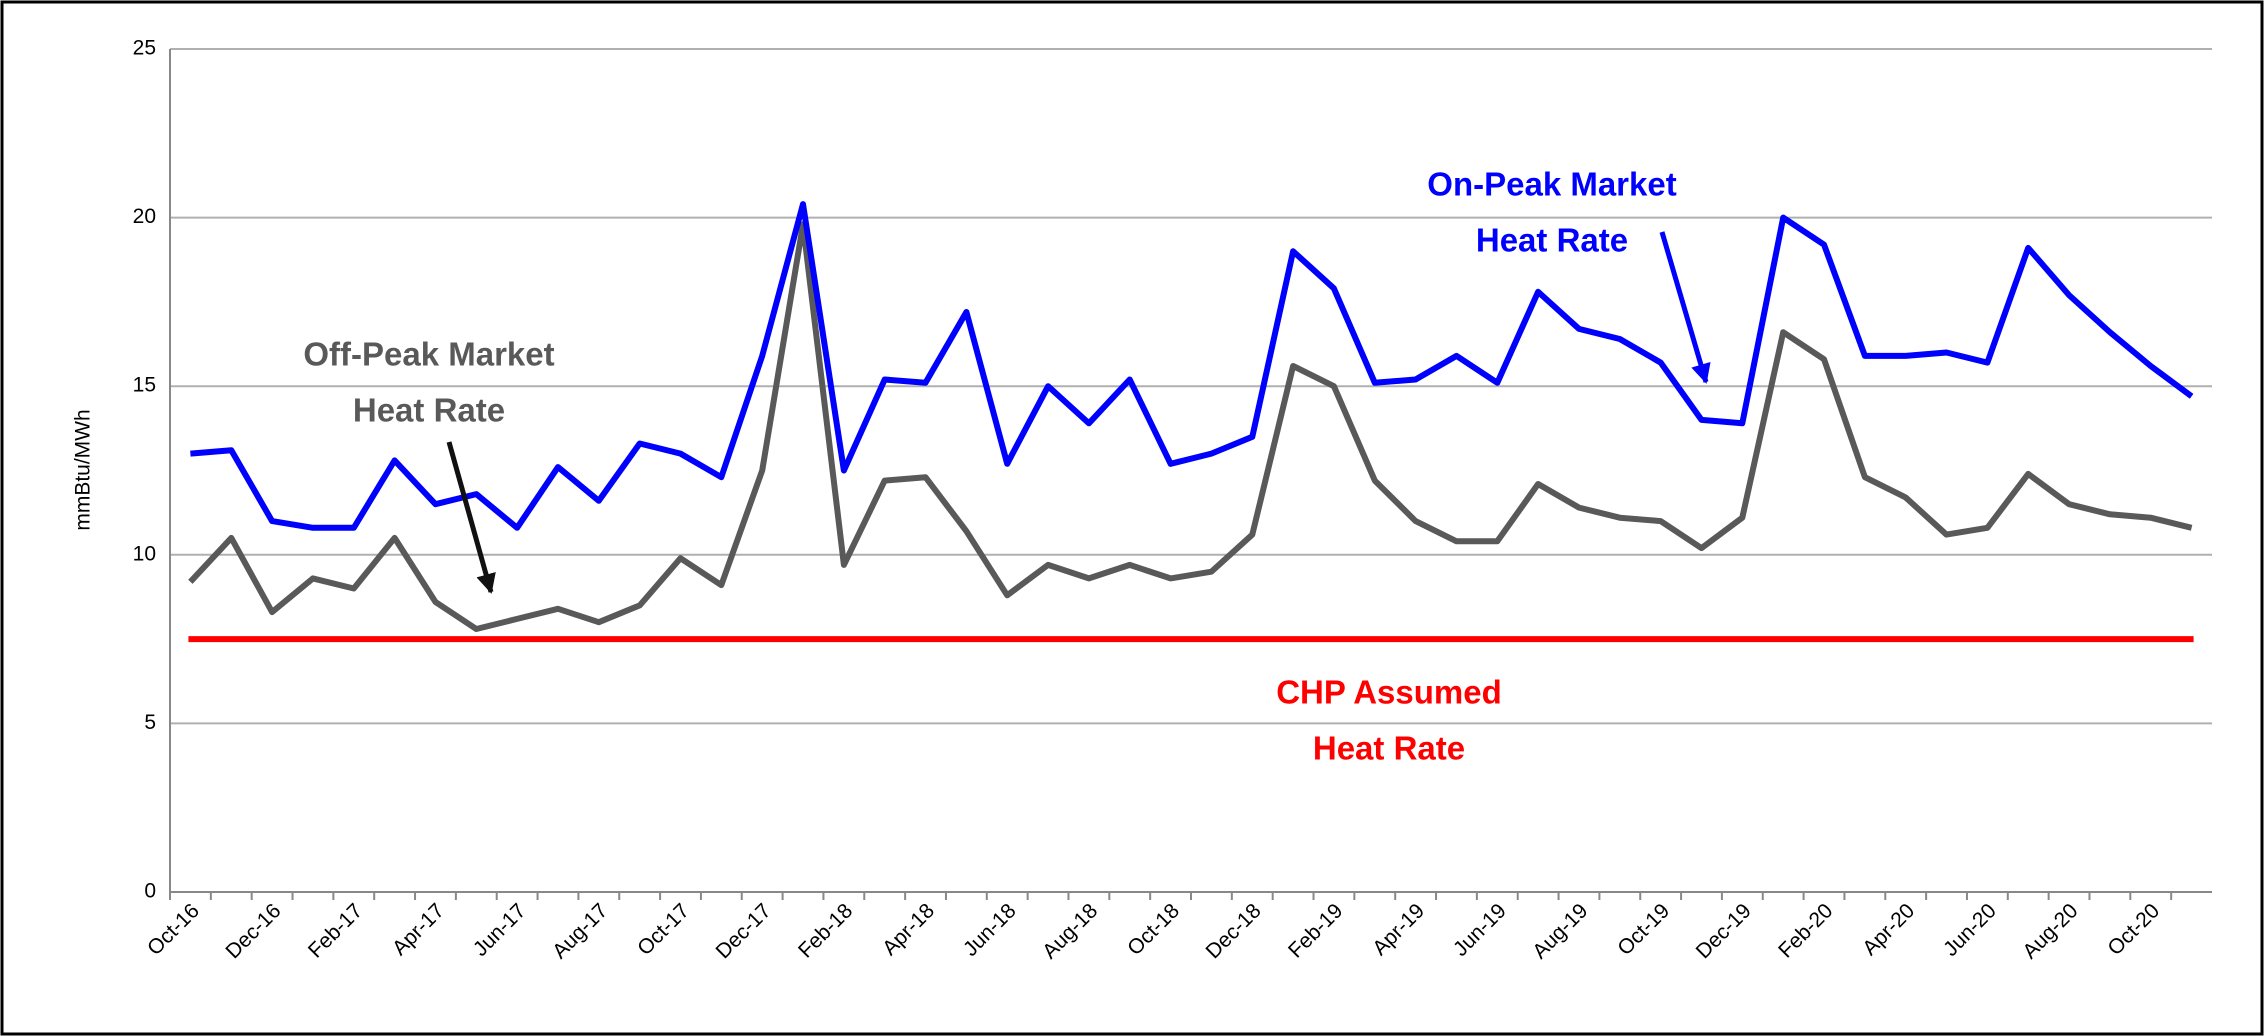 The height and width of the screenshot is (1036, 2264). Describe the element at coordinates (150, 891) in the screenshot. I see `y-tick-label: 0` at that location.